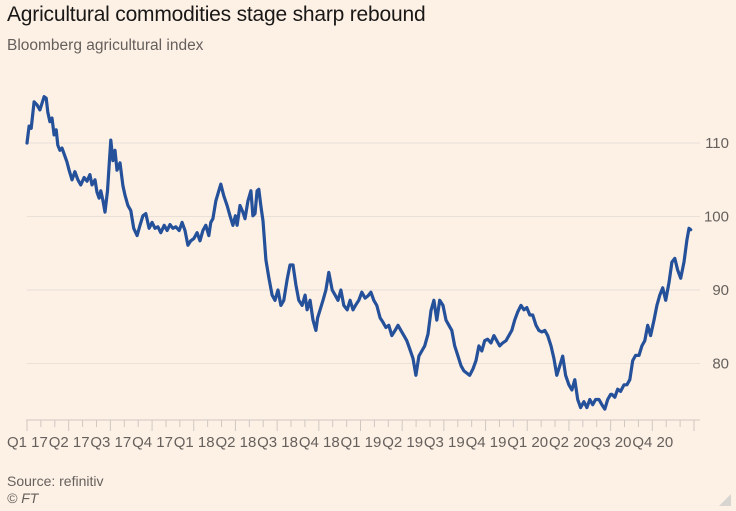 The height and width of the screenshot is (511, 736). Describe the element at coordinates (611, 442) in the screenshot. I see `x-tick-label: Q3 20` at that location.